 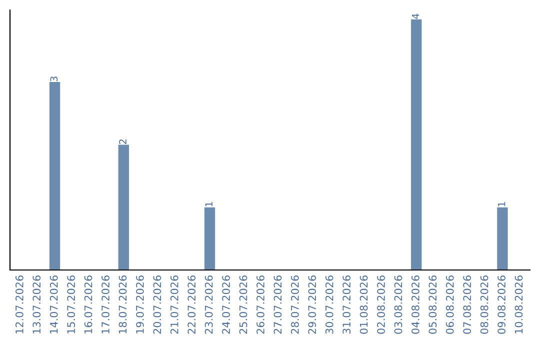 What do you see at coordinates (518, 305) in the screenshot?
I see `x-tick-label: 10.08.2026` at bounding box center [518, 305].